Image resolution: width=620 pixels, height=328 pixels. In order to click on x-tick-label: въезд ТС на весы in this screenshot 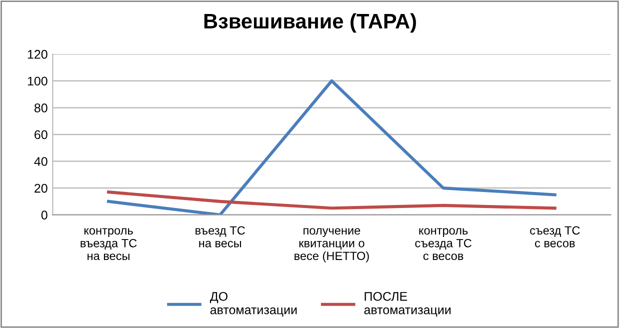, I will do `click(220, 237)`.